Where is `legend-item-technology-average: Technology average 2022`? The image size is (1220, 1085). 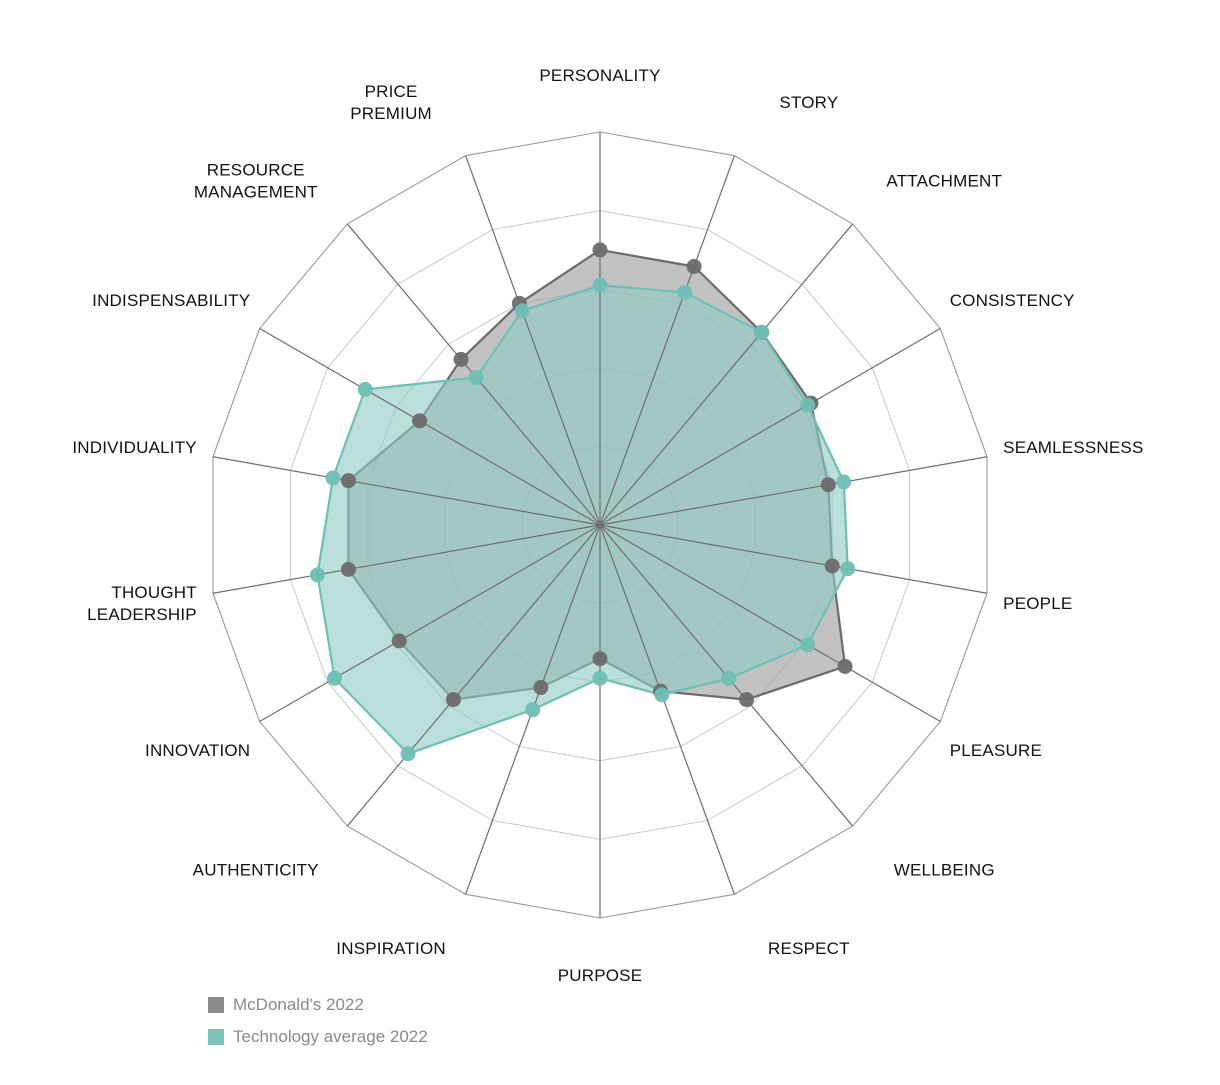
legend-item-technology-average: Technology average 2022 is located at coordinates (318, 1037).